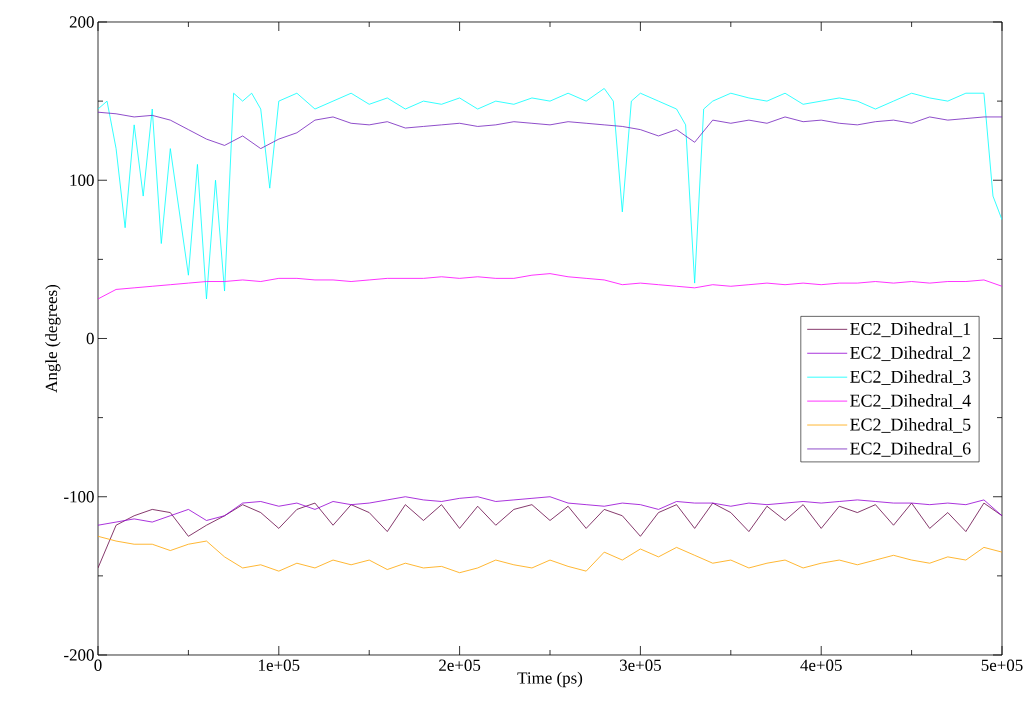  What do you see at coordinates (910, 425) in the screenshot?
I see `legend-label: EC2_Dihedral_5` at bounding box center [910, 425].